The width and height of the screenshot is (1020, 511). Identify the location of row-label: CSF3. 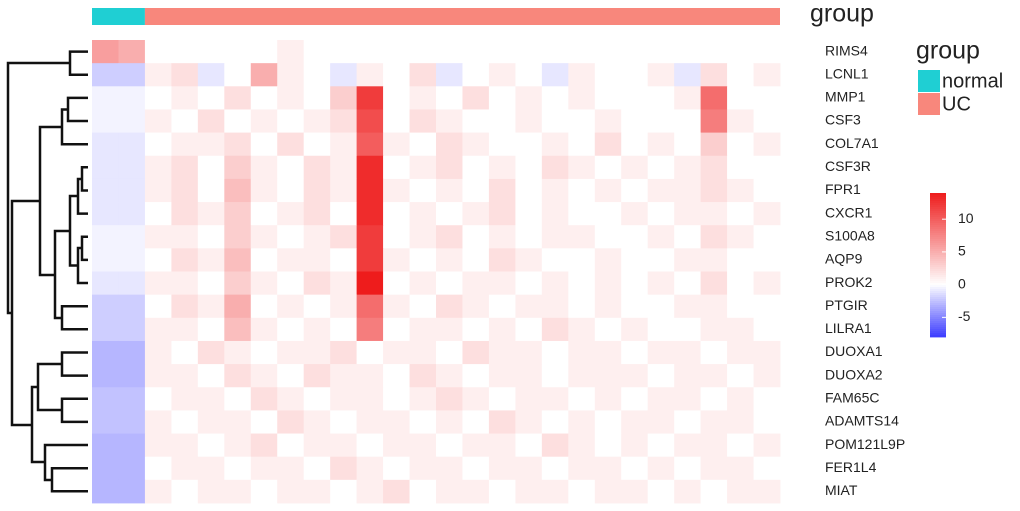
(843, 120).